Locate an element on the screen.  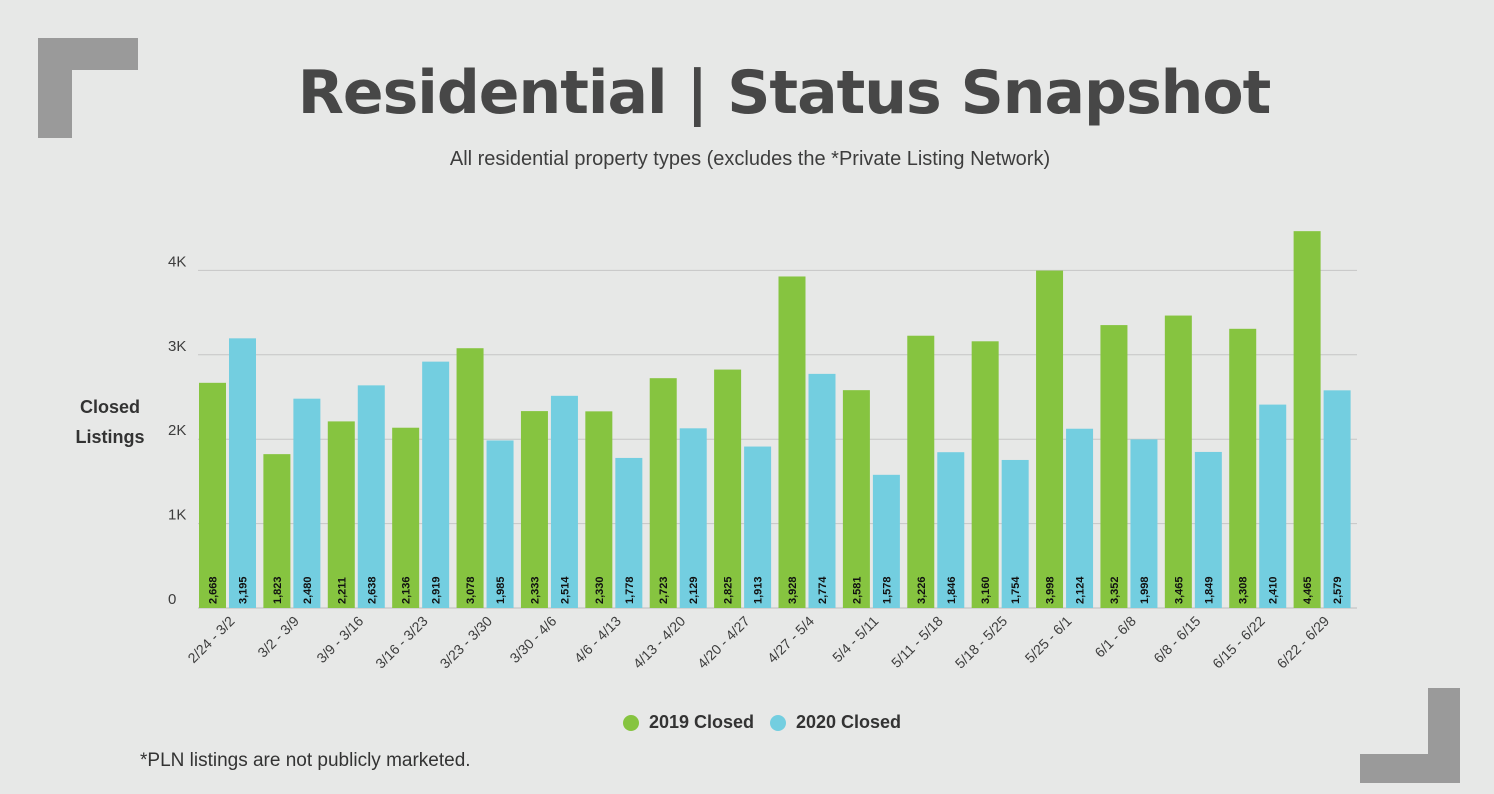
chart-legend: 2019 Closed 2020 Closed is located at coordinates (747, 722).